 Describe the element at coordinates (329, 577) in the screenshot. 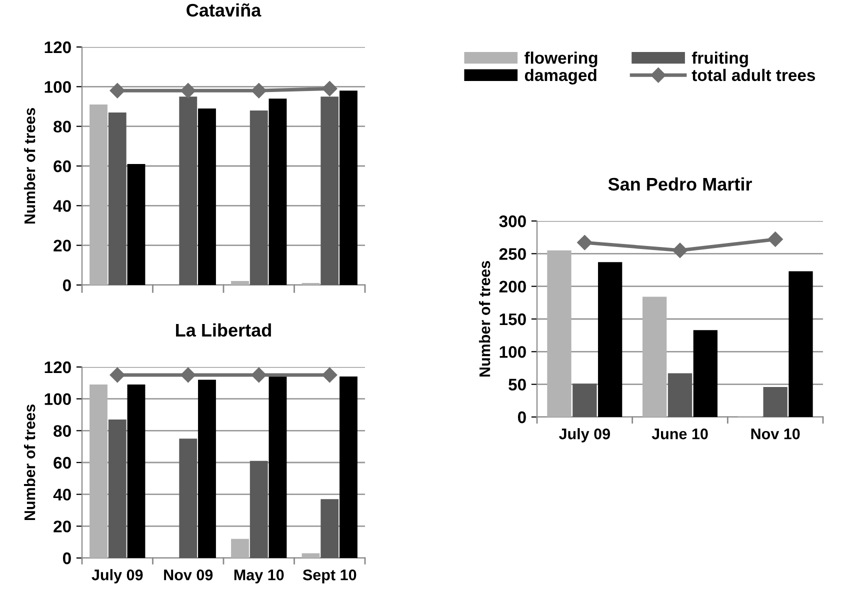

I see `x-tick-label: Sept 10` at that location.